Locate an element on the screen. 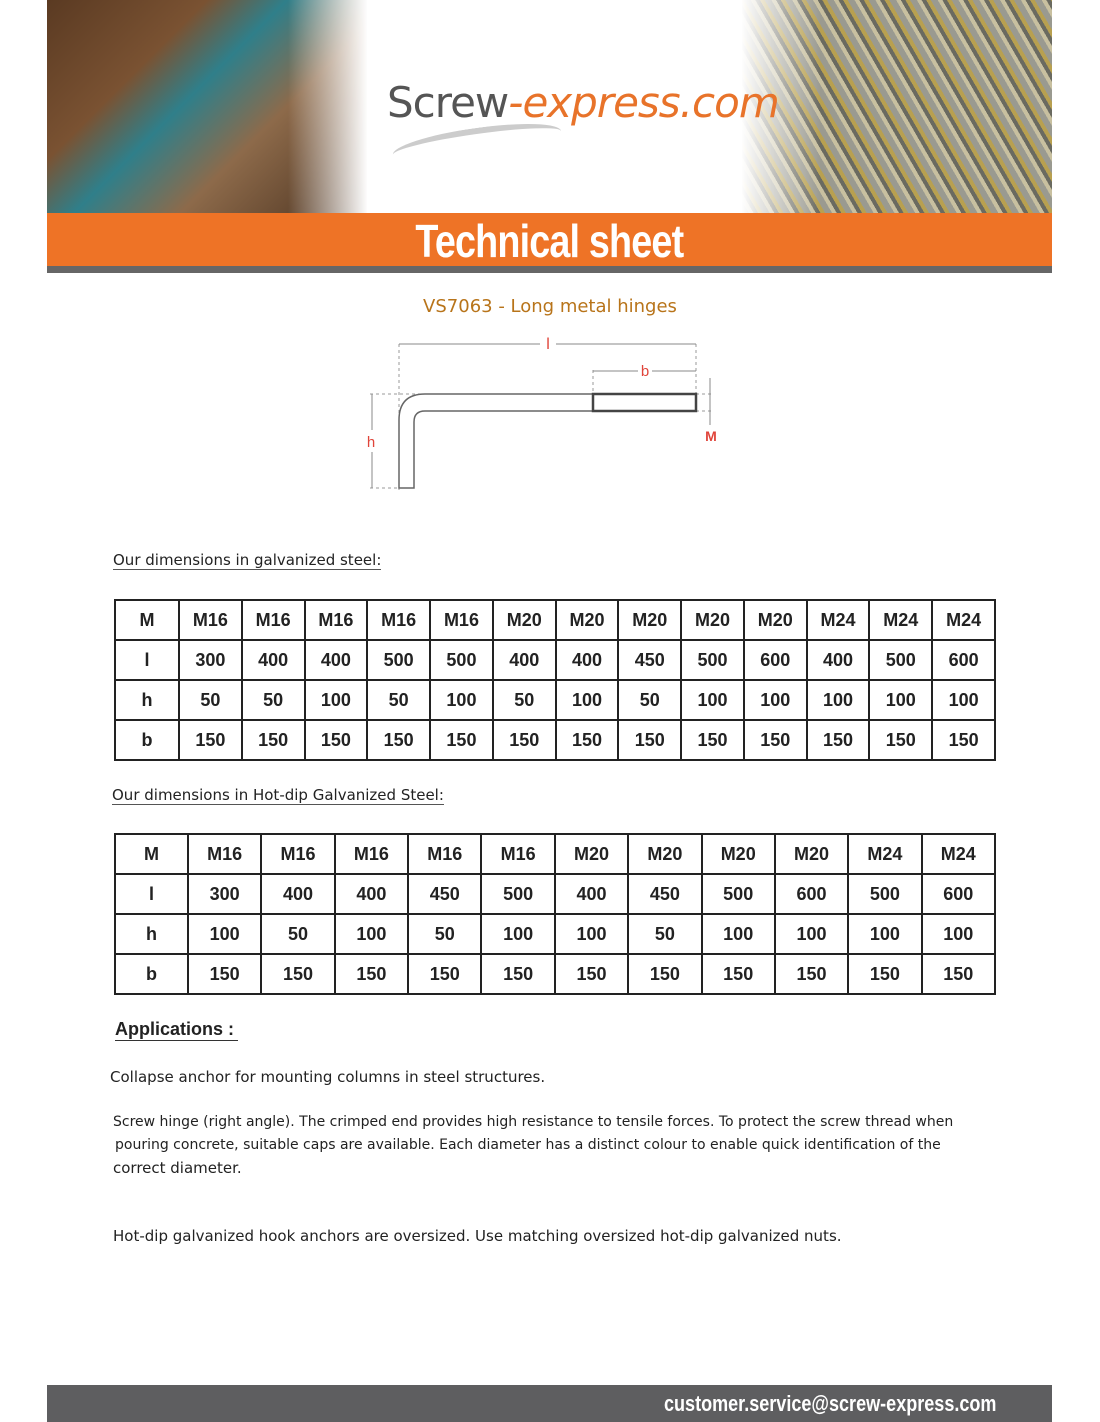 The width and height of the screenshot is (1100, 1422). row-header-cell: b is located at coordinates (151, 974).